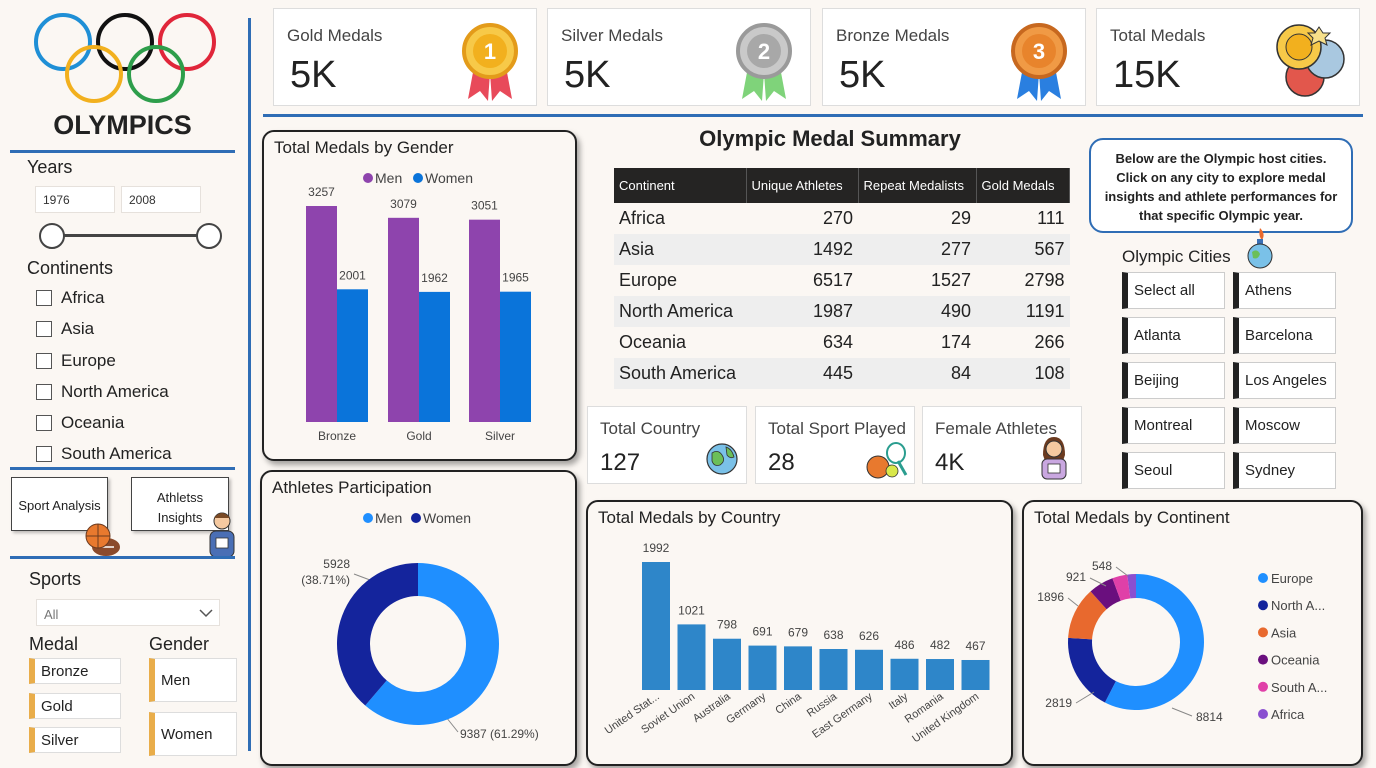 This screenshot has height=768, width=1376. Describe the element at coordinates (954, 57) in the screenshot. I see `kpi-bronze-medals: Bronze Medals 5K 3` at that location.